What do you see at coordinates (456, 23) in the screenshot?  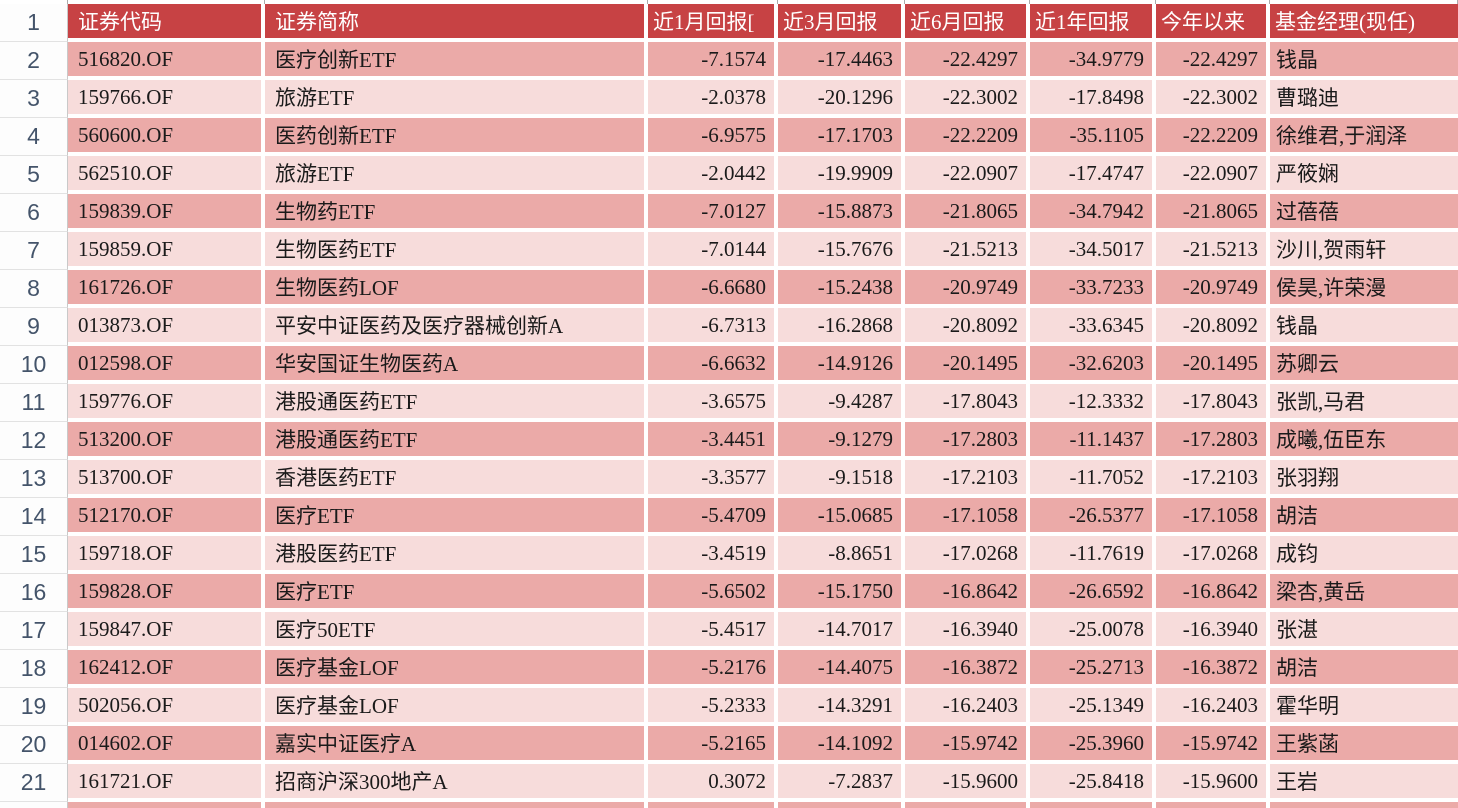 I see `header-name: 证券简称` at bounding box center [456, 23].